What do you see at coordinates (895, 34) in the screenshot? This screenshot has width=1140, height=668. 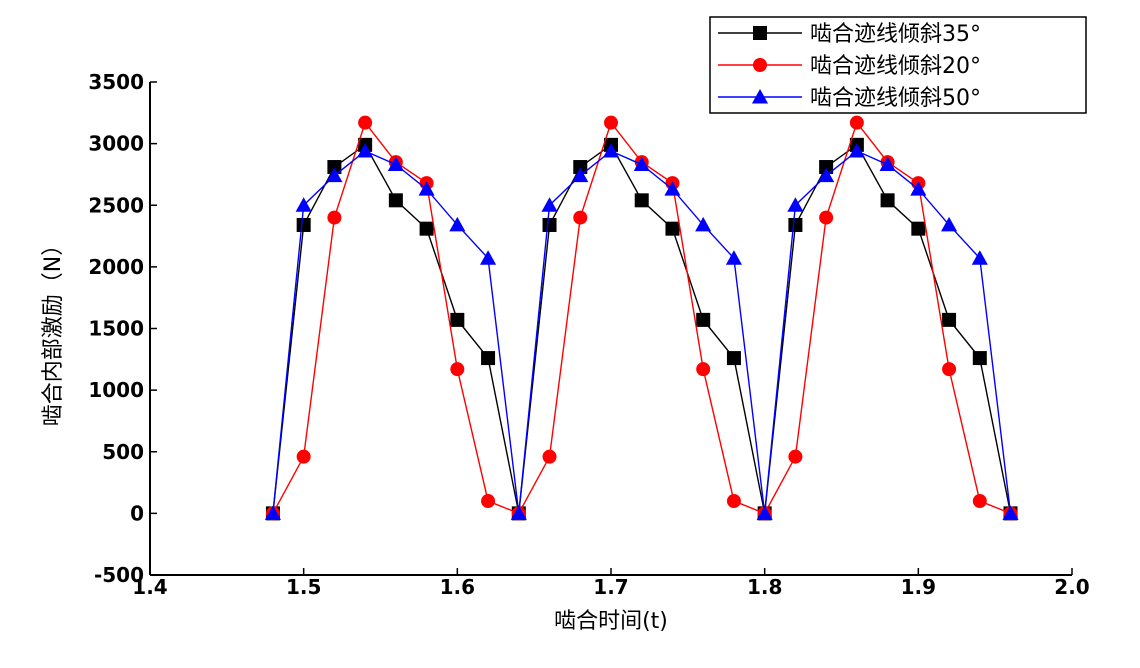 I see `legend-label: 啮合迹线倾斜35°` at bounding box center [895, 34].